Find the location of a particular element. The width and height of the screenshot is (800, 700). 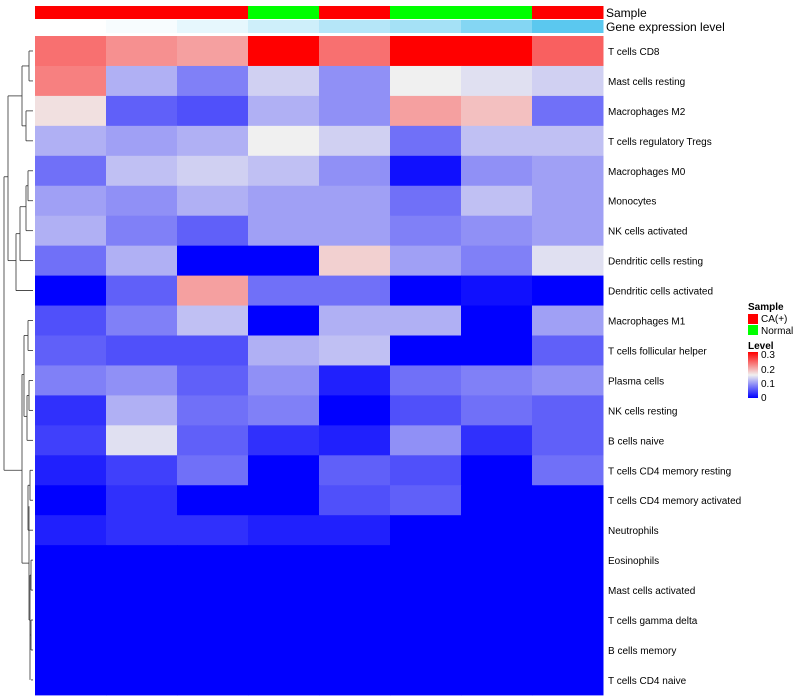

cell-r14-c0 is located at coordinates (71, 470).